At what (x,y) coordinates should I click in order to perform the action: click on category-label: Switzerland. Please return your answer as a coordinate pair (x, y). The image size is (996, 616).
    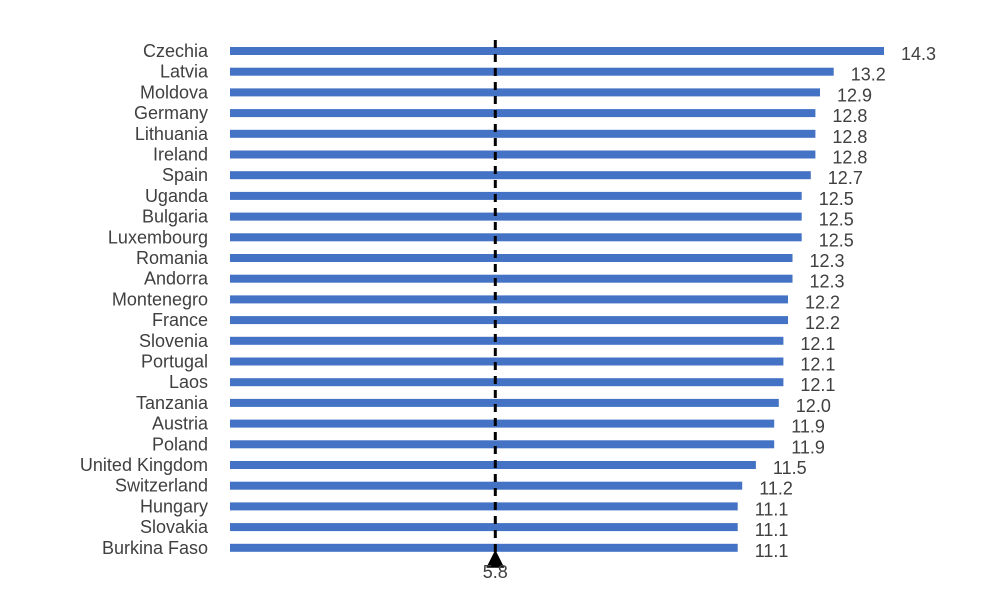
    Looking at the image, I should click on (161, 486).